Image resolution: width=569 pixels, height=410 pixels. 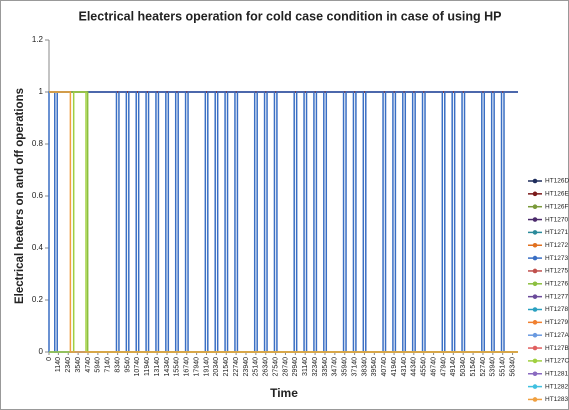 I want to click on x-tick-label: 25140, so click(x=256, y=367).